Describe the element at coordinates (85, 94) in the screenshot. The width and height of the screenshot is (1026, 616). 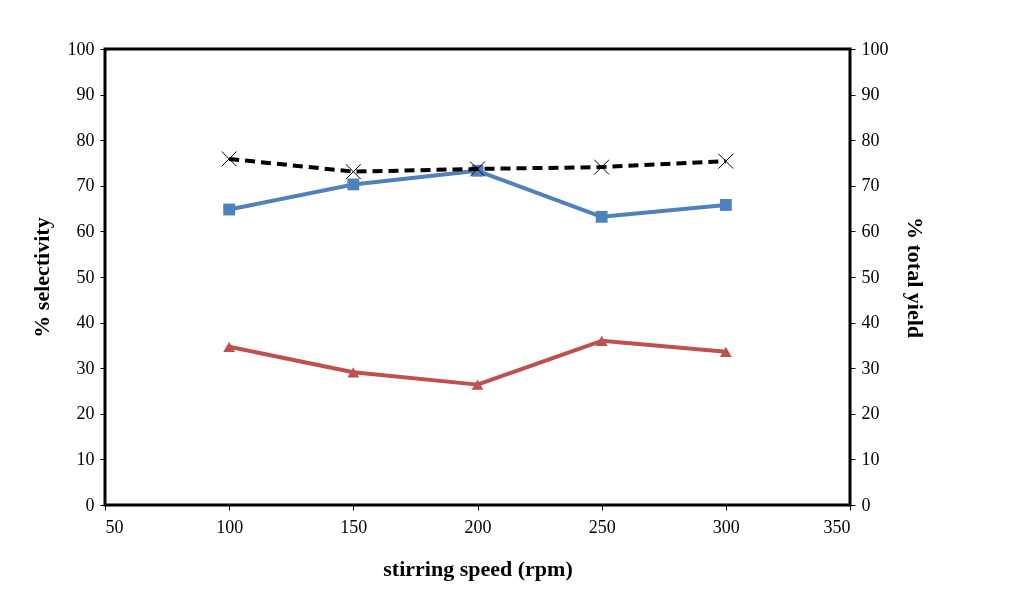
I see `y-tick-label: 90` at that location.